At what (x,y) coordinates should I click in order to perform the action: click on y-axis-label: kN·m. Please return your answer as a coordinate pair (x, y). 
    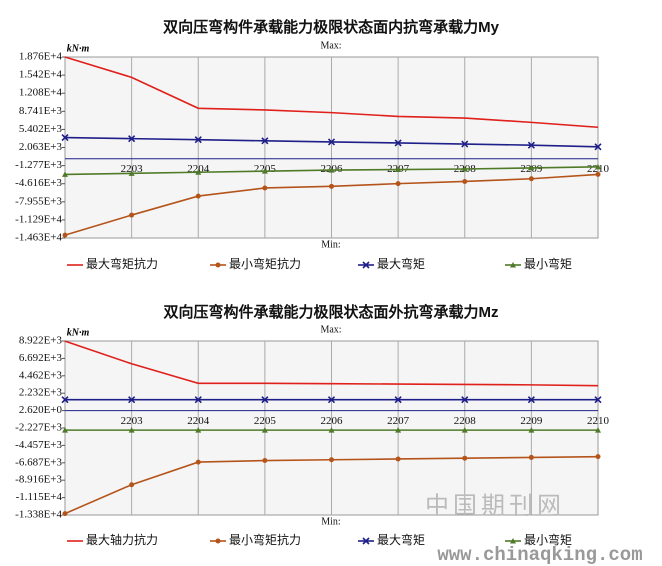
    Looking at the image, I should click on (78, 332).